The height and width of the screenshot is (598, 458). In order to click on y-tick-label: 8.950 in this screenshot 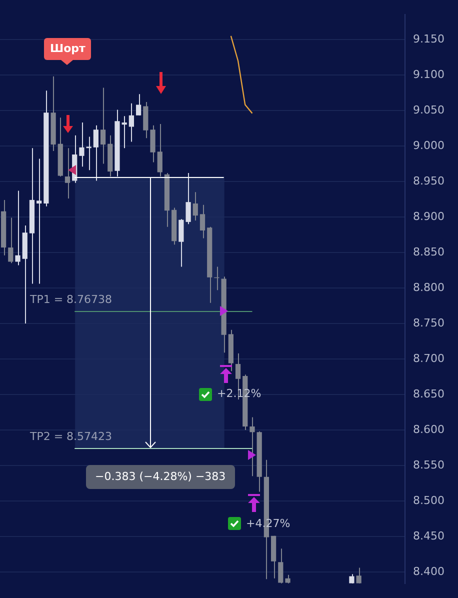, I will do `click(428, 181)`.